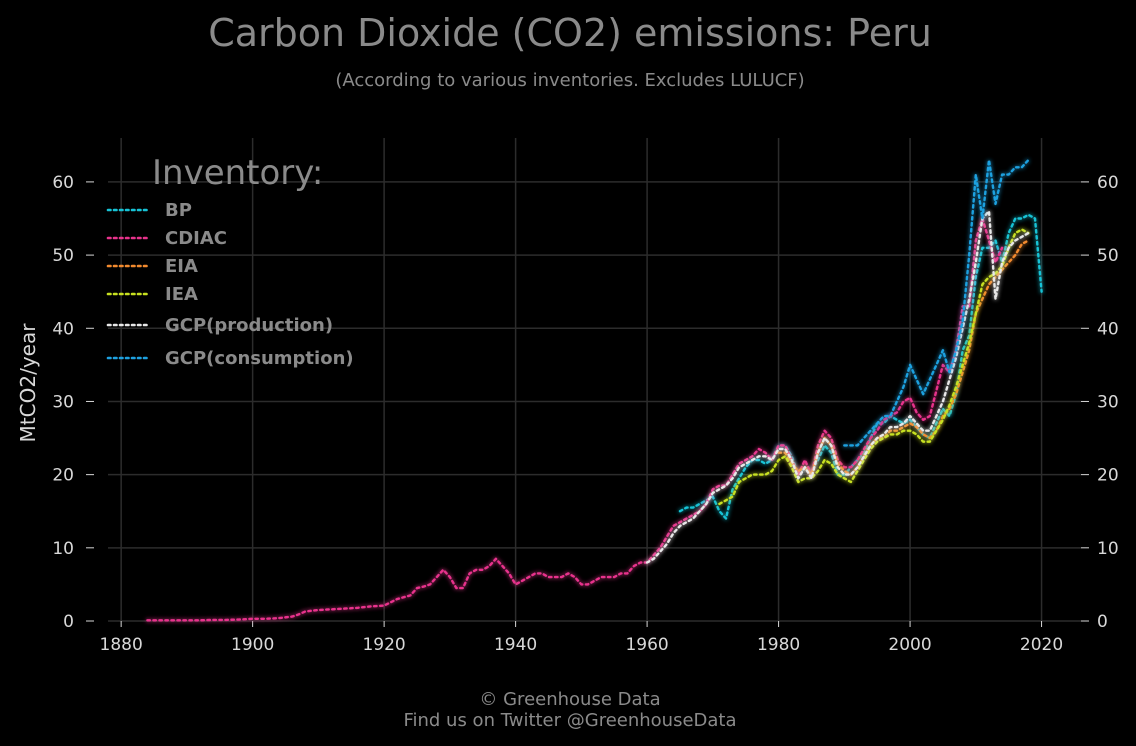 The image size is (1136, 746). I want to click on y-tick-label-left: 40, so click(63, 329).